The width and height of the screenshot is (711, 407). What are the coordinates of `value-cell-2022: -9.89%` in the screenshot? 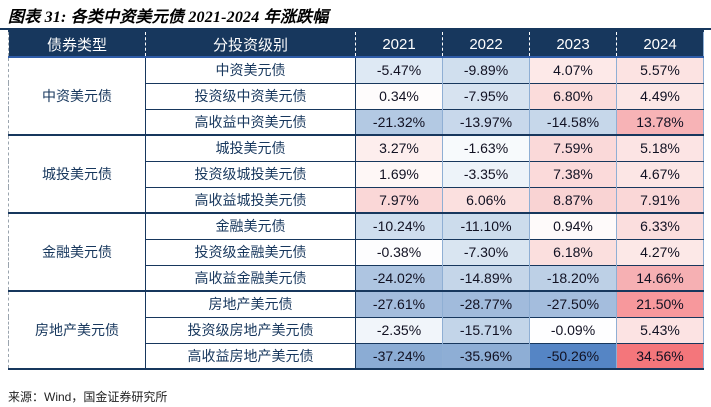 It's located at (486, 69).